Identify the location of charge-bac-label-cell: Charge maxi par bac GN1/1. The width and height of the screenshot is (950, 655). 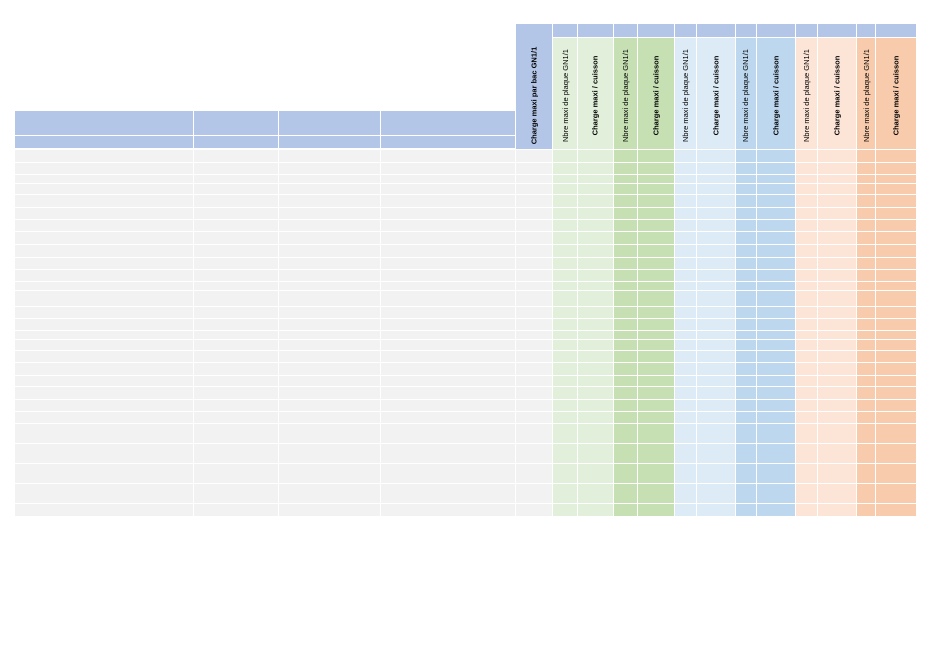
(534, 95).